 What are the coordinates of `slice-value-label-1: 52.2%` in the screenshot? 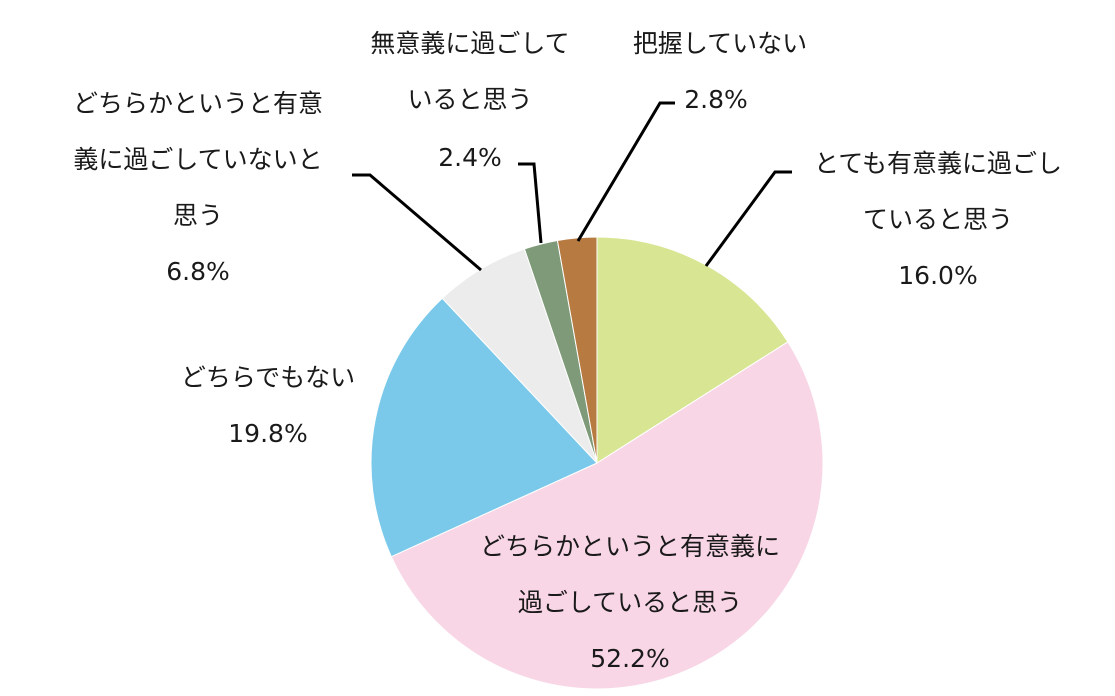 It's located at (629, 658).